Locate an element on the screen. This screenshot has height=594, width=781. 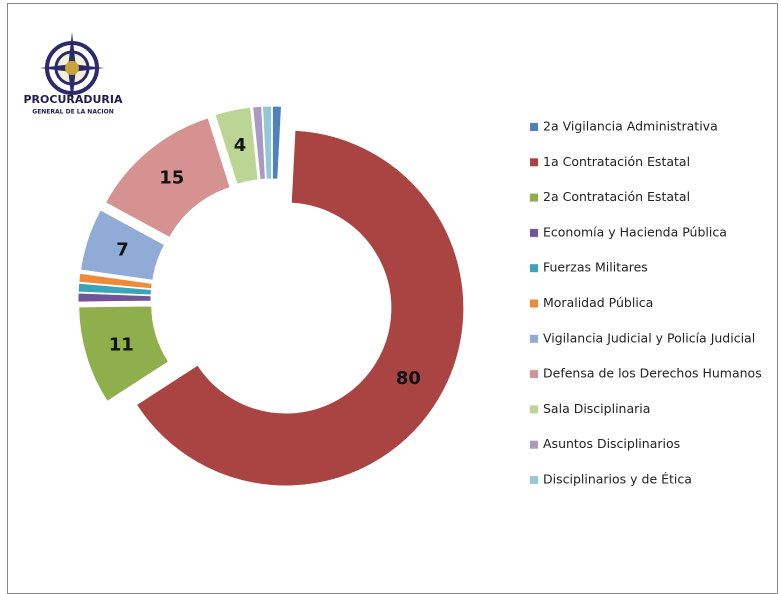
data-label: 7 is located at coordinates (122, 250).